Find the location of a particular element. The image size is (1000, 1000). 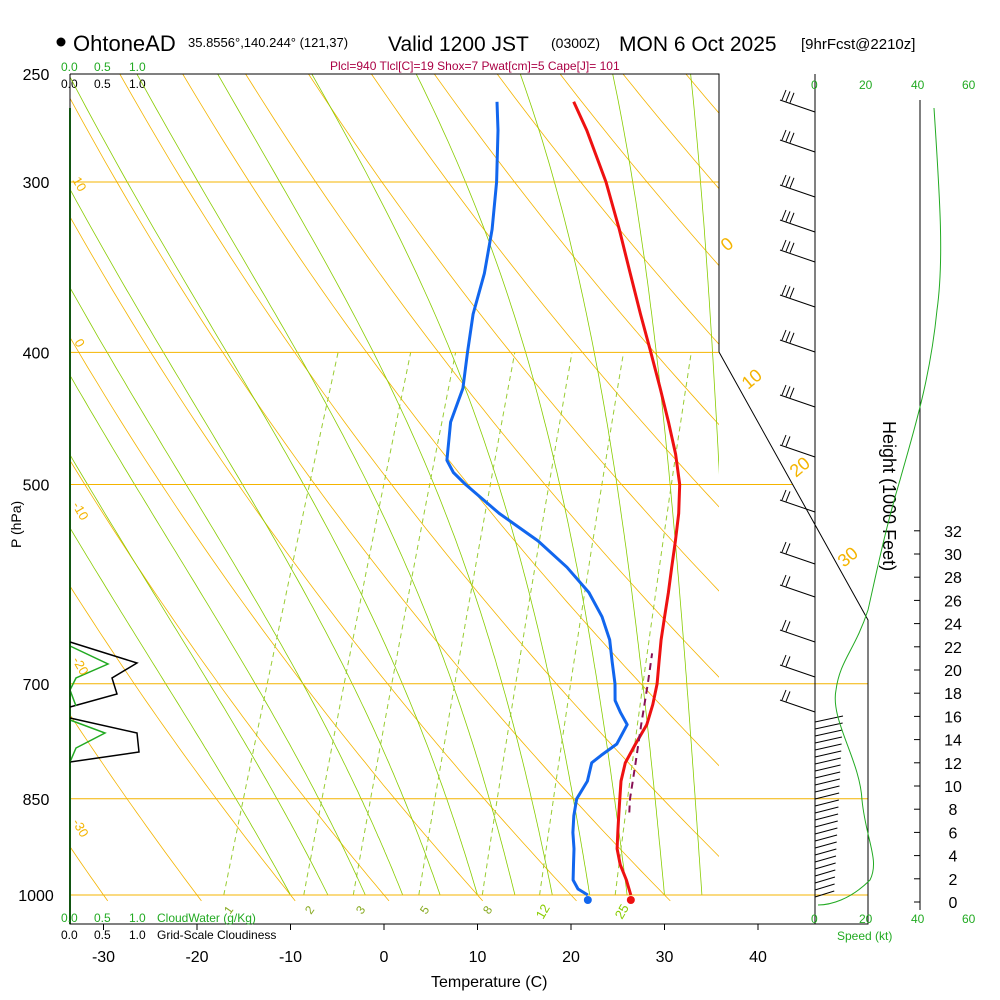

x-tick-label: -20 is located at coordinates (196, 957).